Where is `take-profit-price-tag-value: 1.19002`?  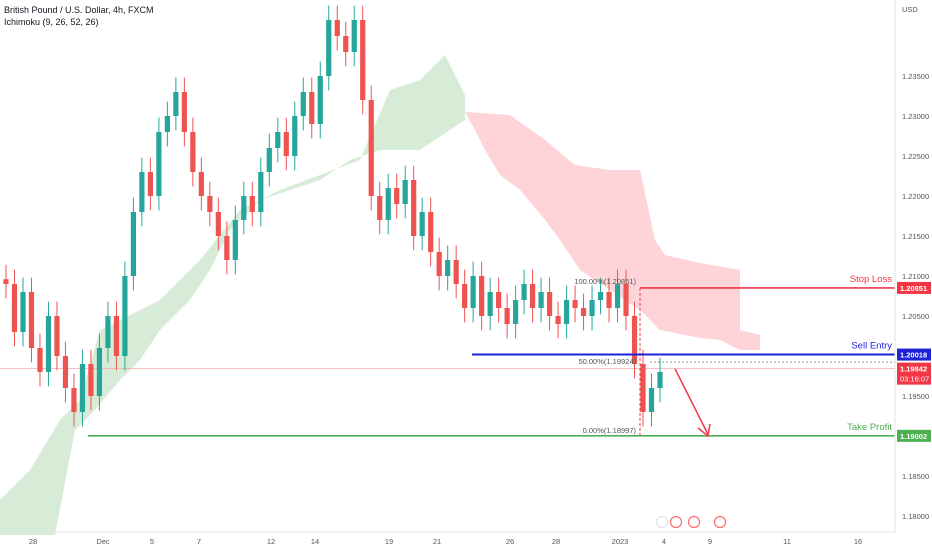
take-profit-price-tag-value: 1.19002 is located at coordinates (913, 436).